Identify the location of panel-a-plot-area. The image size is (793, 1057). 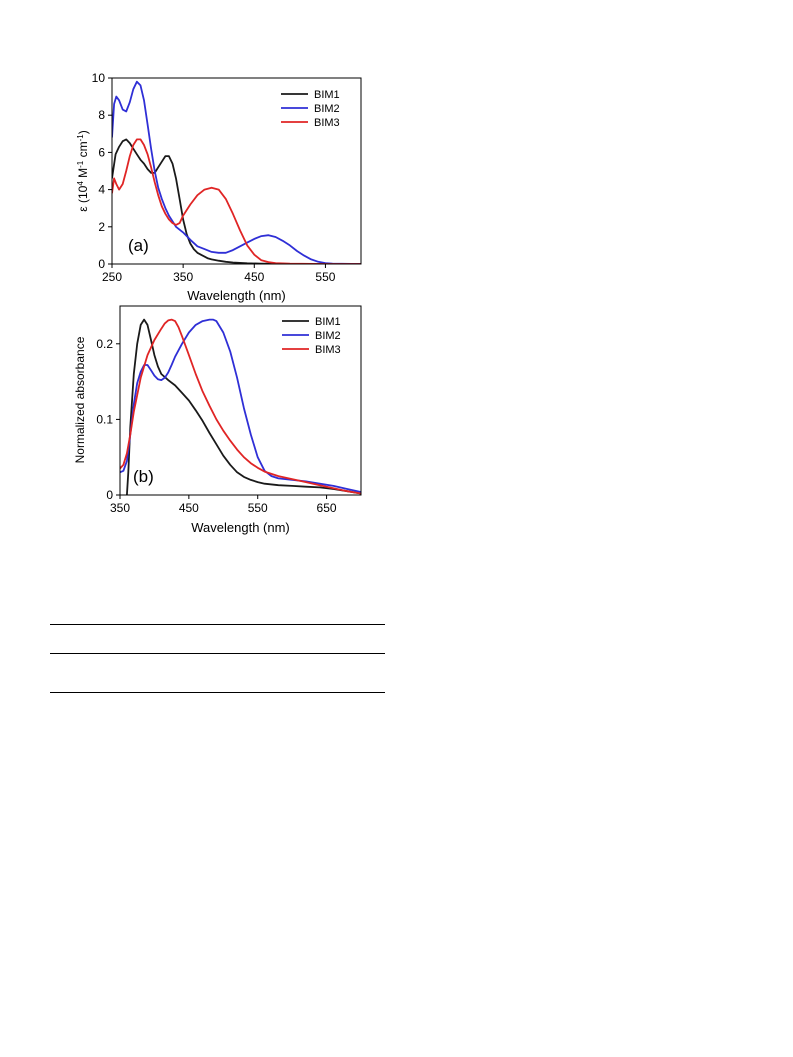
(236, 171).